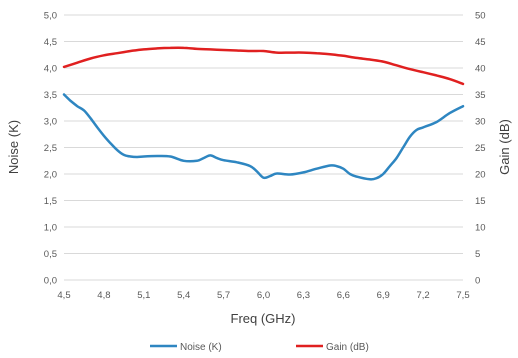 The width and height of the screenshot is (518, 358). What do you see at coordinates (223, 295) in the screenshot?
I see `x-tick-label: 5,7` at bounding box center [223, 295].